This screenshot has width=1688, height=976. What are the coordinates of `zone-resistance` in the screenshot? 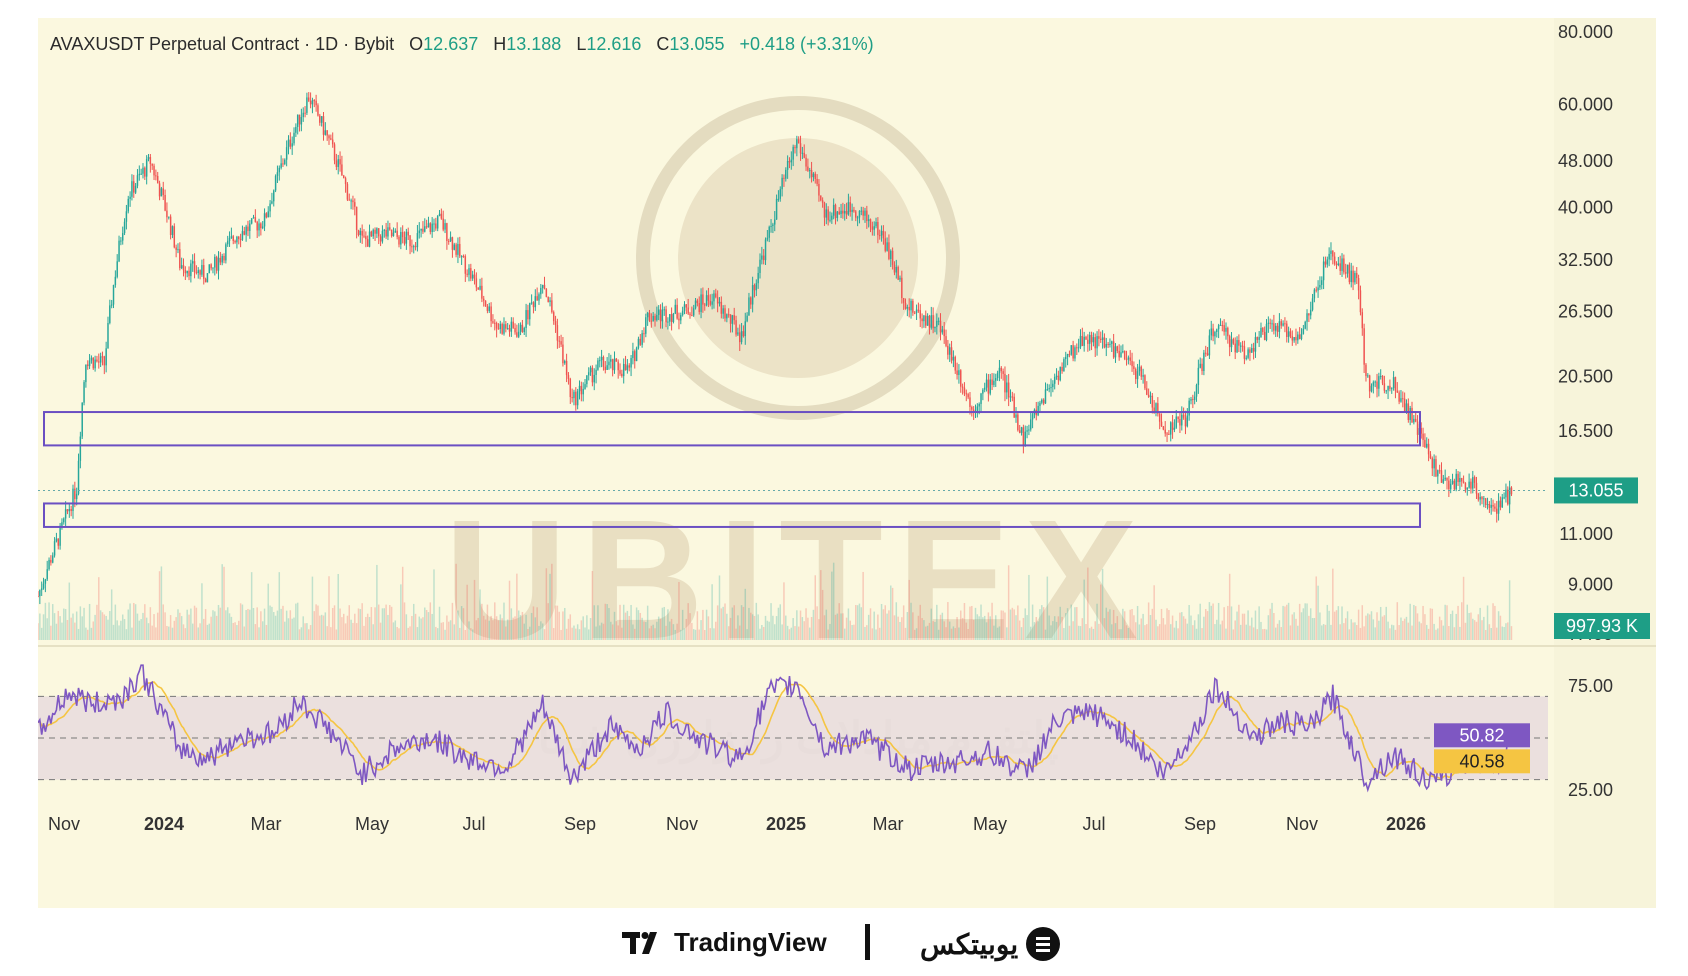 It's located at (732, 429).